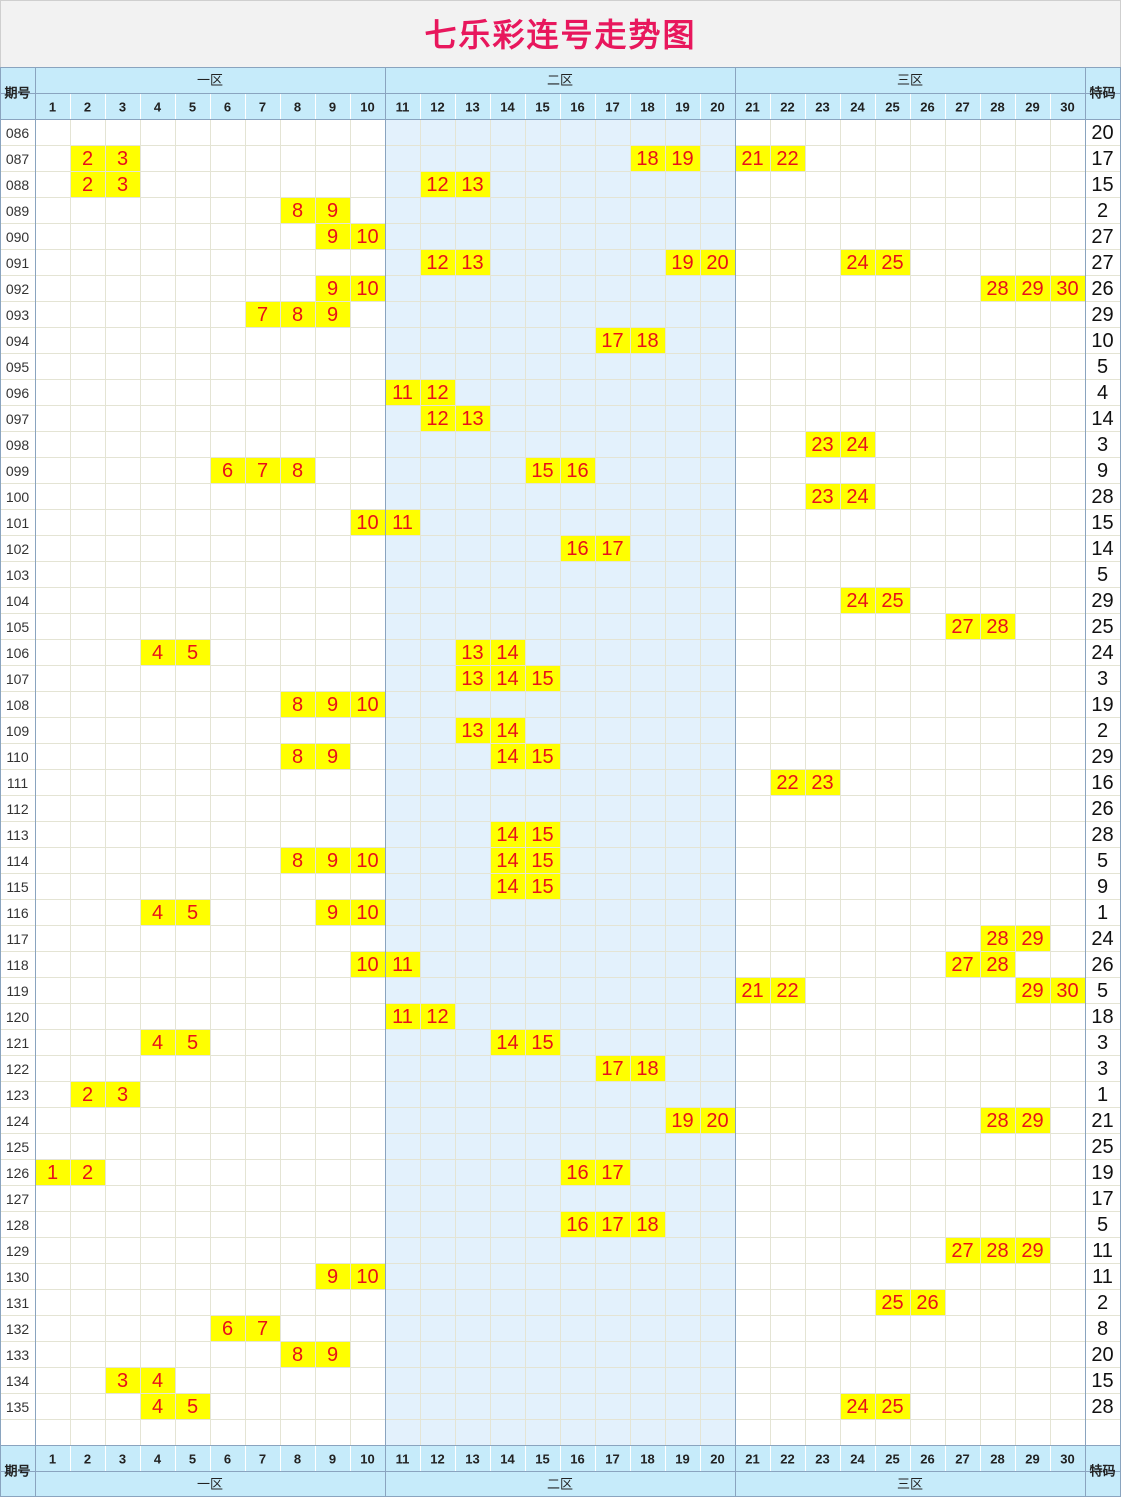 Image resolution: width=1121 pixels, height=1497 pixels. What do you see at coordinates (402, 523) in the screenshot?
I see `highlight-number: 11` at bounding box center [402, 523].